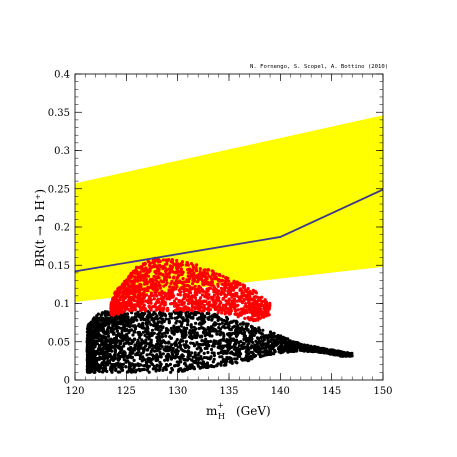 This screenshot has width=457, height=457. Describe the element at coordinates (190, 289) in the screenshot. I see `series-red` at that location.